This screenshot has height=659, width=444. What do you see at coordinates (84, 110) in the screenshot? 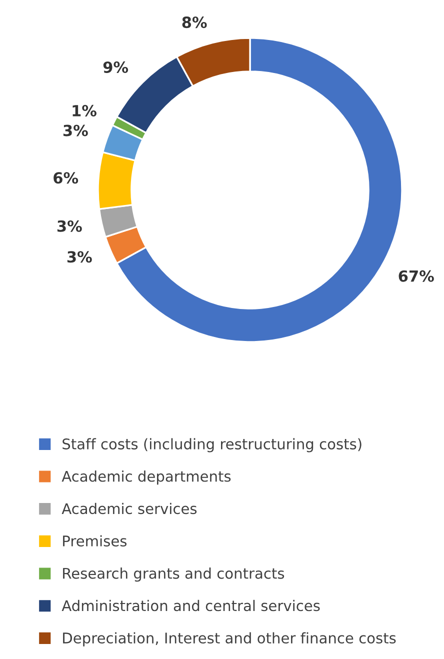
I see `data-label: 1%` at bounding box center [84, 110].